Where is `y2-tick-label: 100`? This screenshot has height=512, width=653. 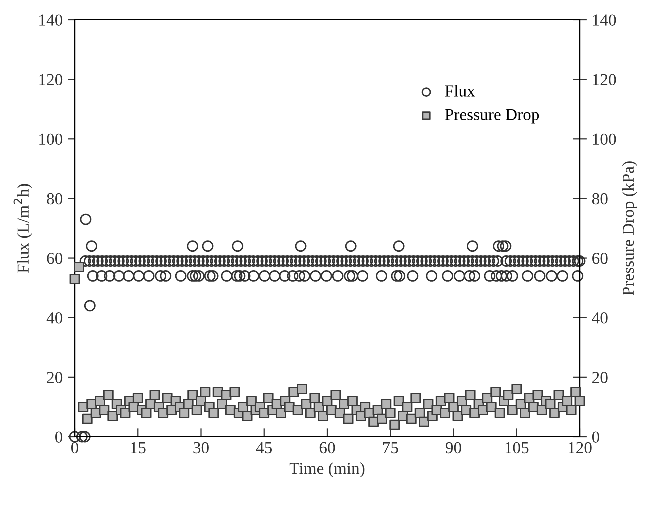 y2-tick-label: 100 is located at coordinates (604, 140).